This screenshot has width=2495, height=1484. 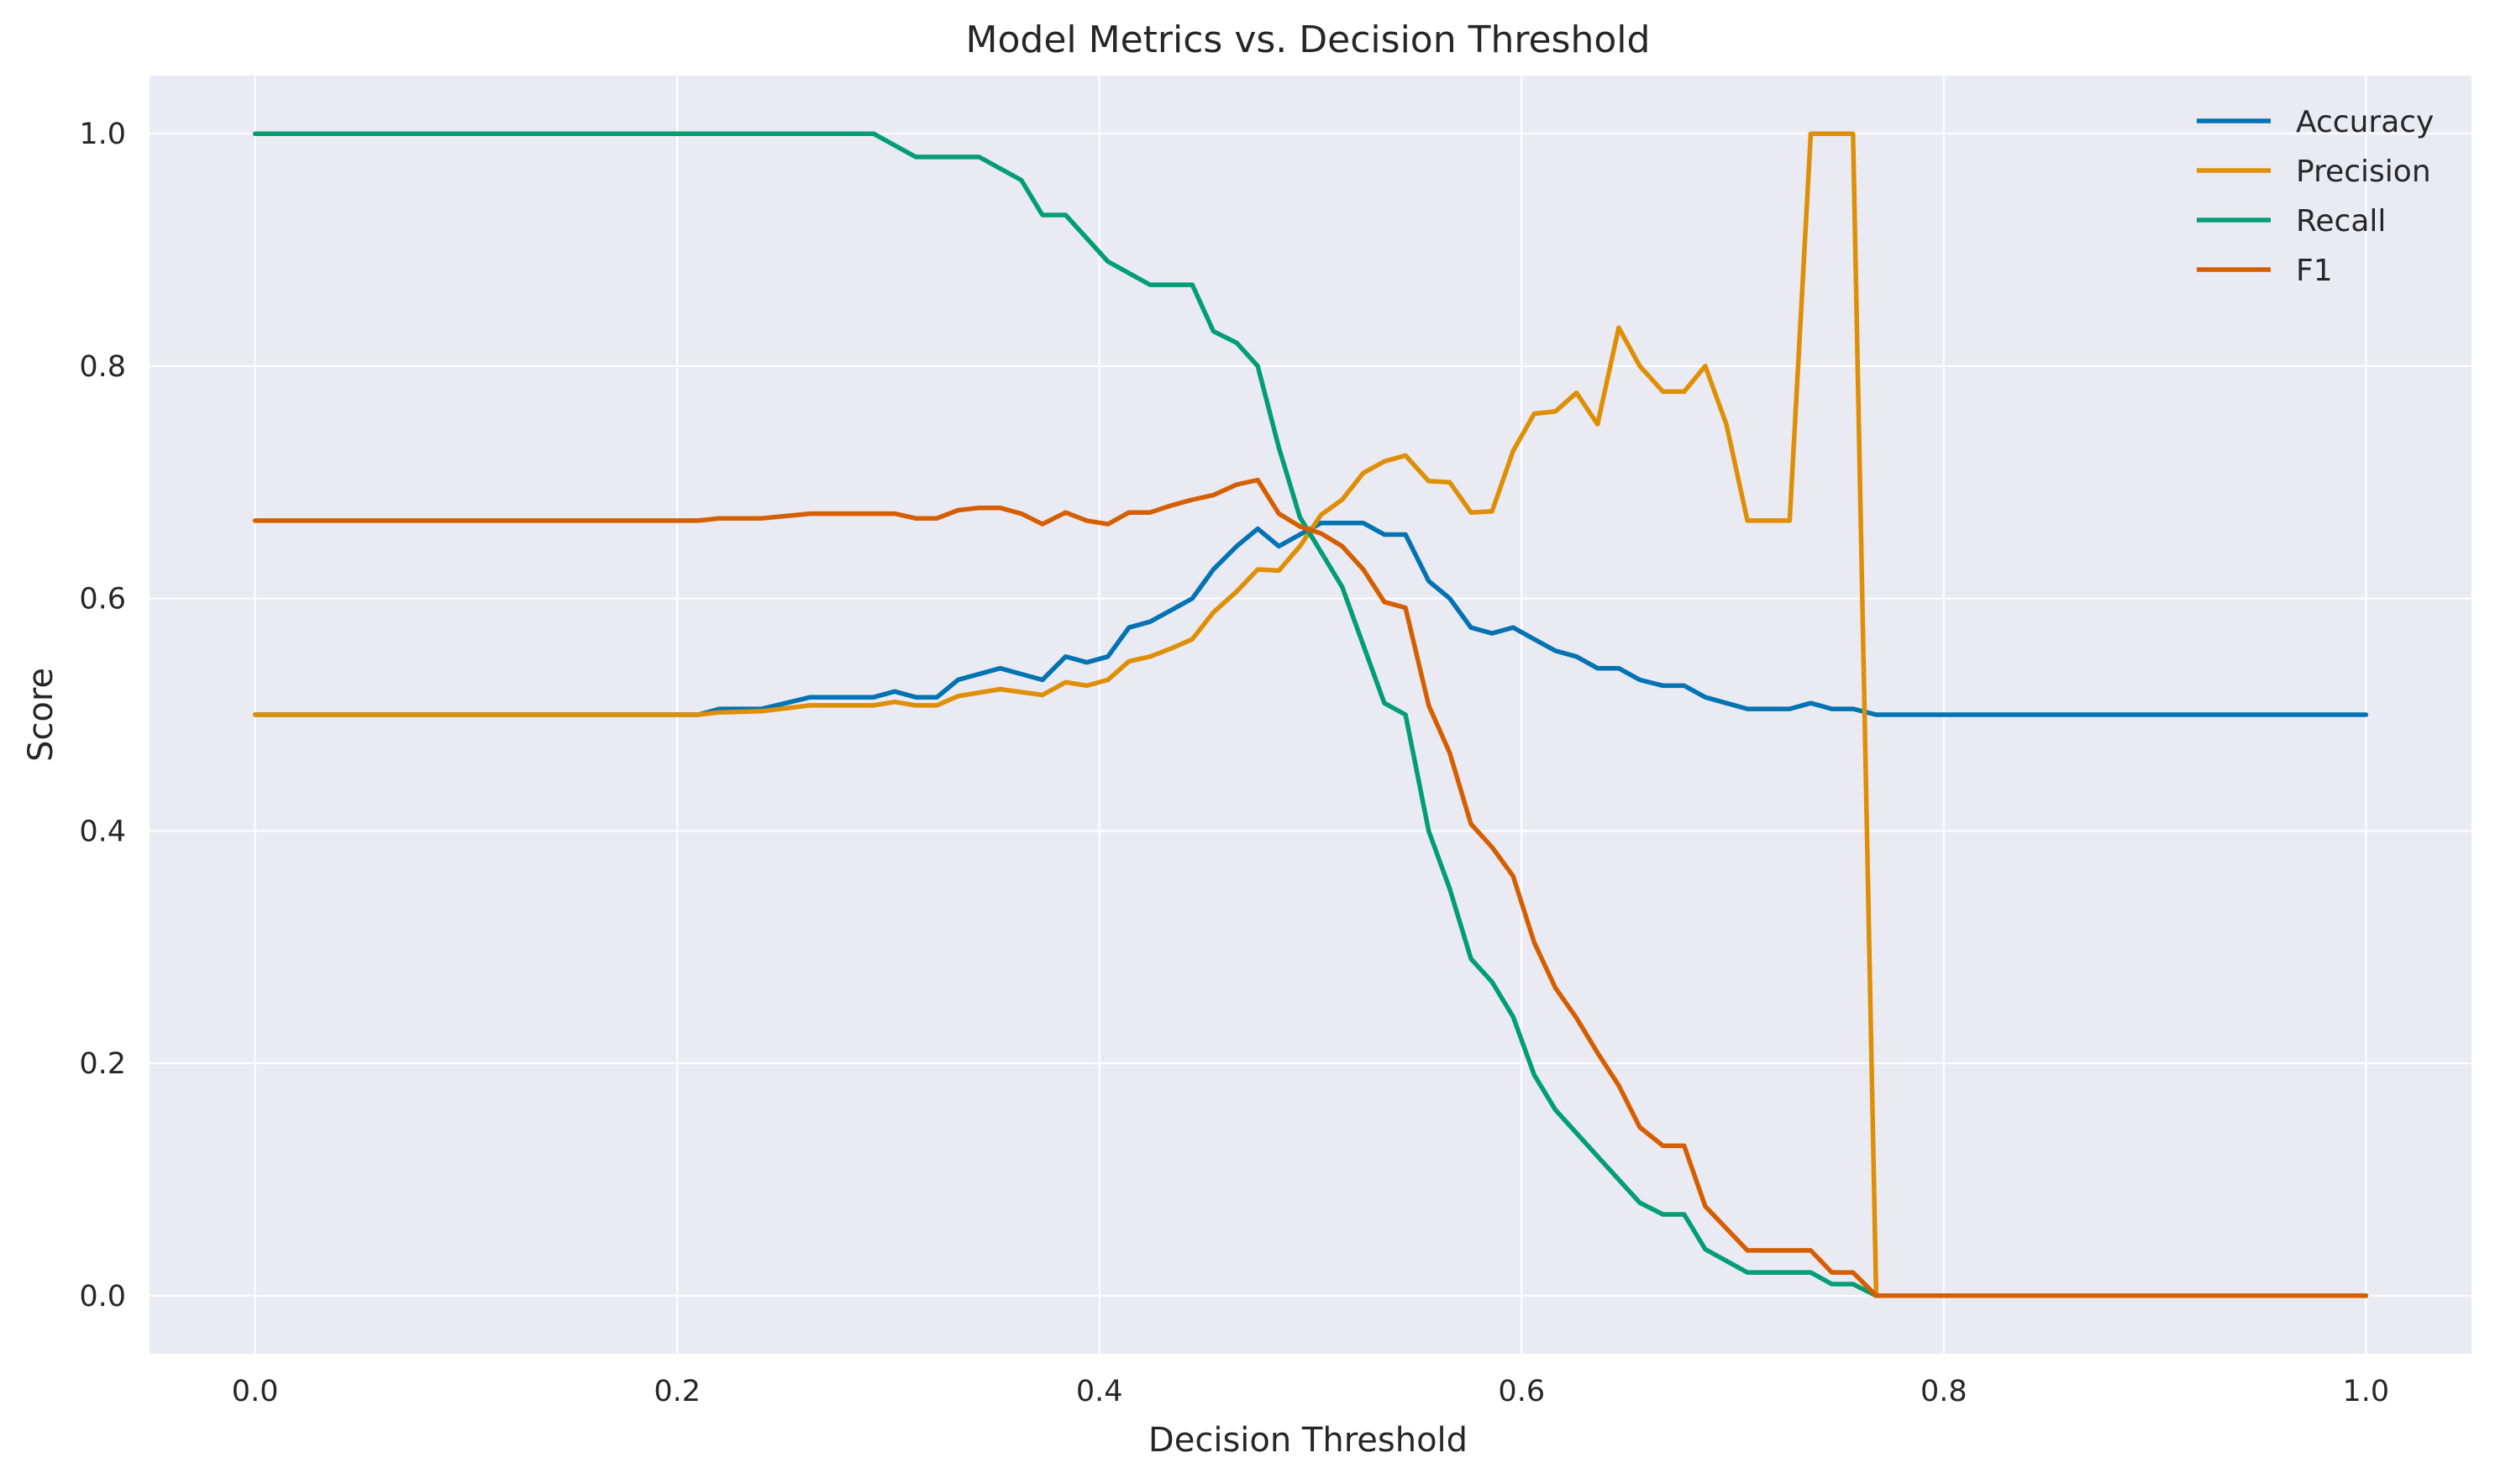 I want to click on legend-label-f1: F1, so click(x=2314, y=271).